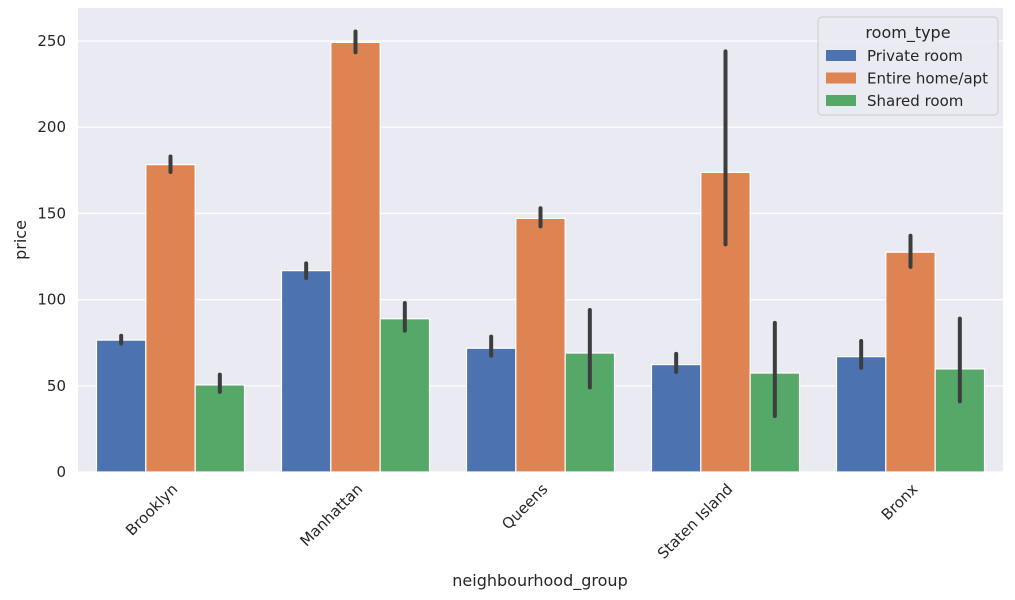 This screenshot has height=600, width=1015. Describe the element at coordinates (20, 240) in the screenshot. I see `y-axis-label: price` at that location.